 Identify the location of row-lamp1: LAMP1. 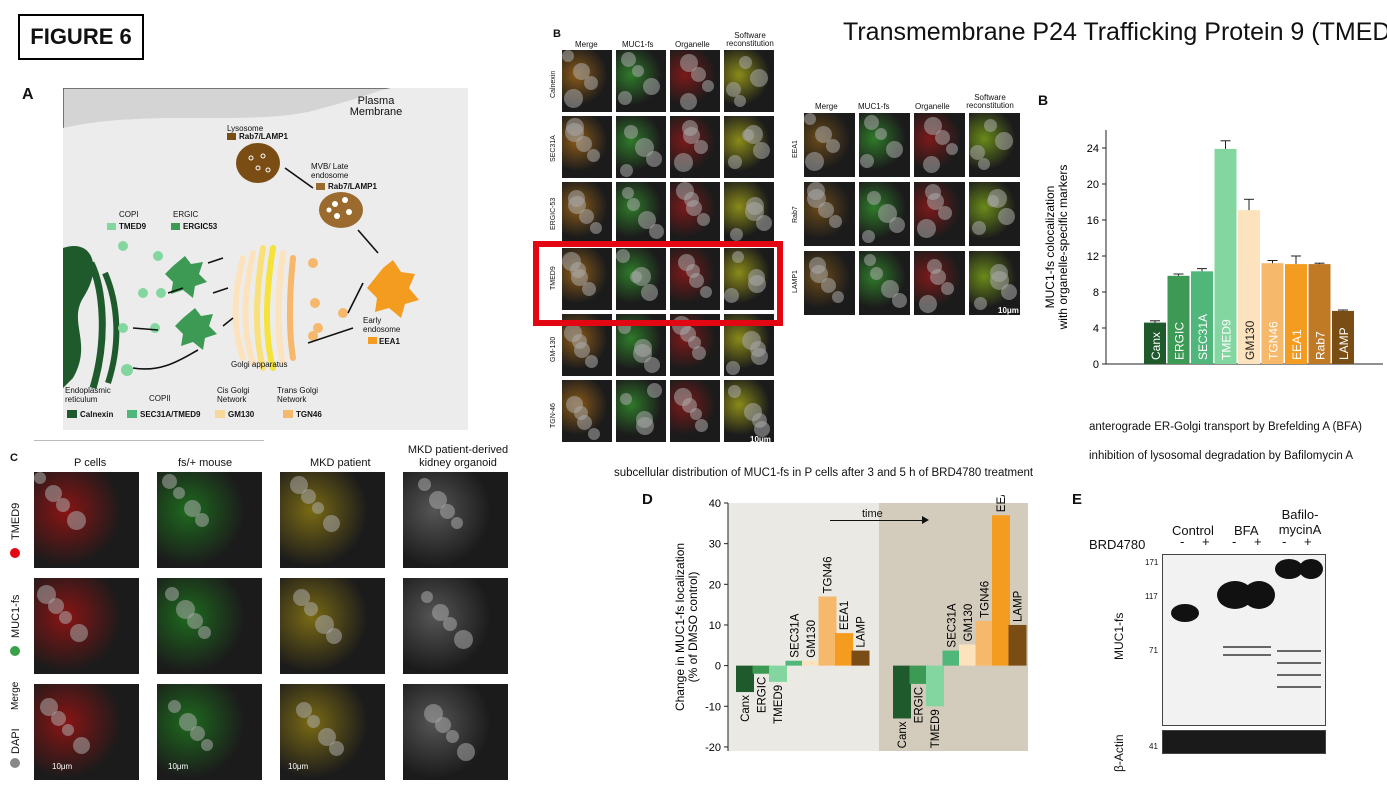
(795, 281).